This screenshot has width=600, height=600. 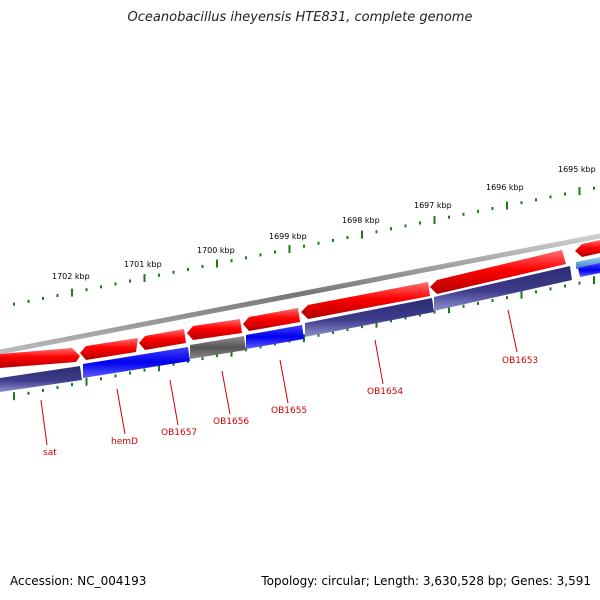 I want to click on gene-label-OB1654: OB1654, so click(x=385, y=392).